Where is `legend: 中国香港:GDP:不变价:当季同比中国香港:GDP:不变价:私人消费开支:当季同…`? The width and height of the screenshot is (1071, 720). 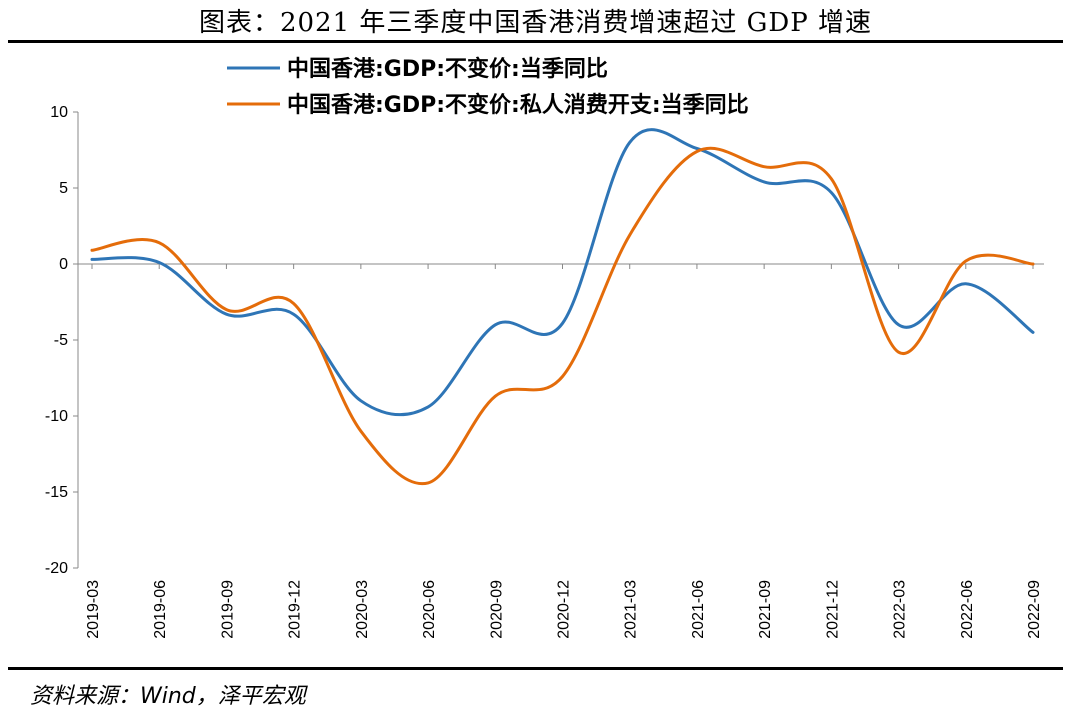 legend: 中国香港:GDP:不变价:当季同比中国香港:GDP:不变价:私人消费开支:当季同… is located at coordinates (488, 87).